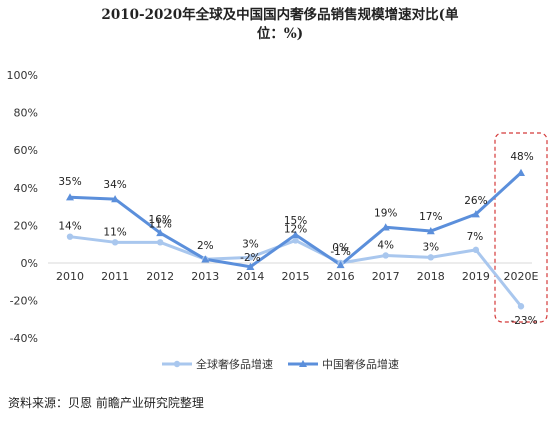  Describe the element at coordinates (360, 364) in the screenshot. I see `legend-label-2: 中国奢侈品增速` at that location.